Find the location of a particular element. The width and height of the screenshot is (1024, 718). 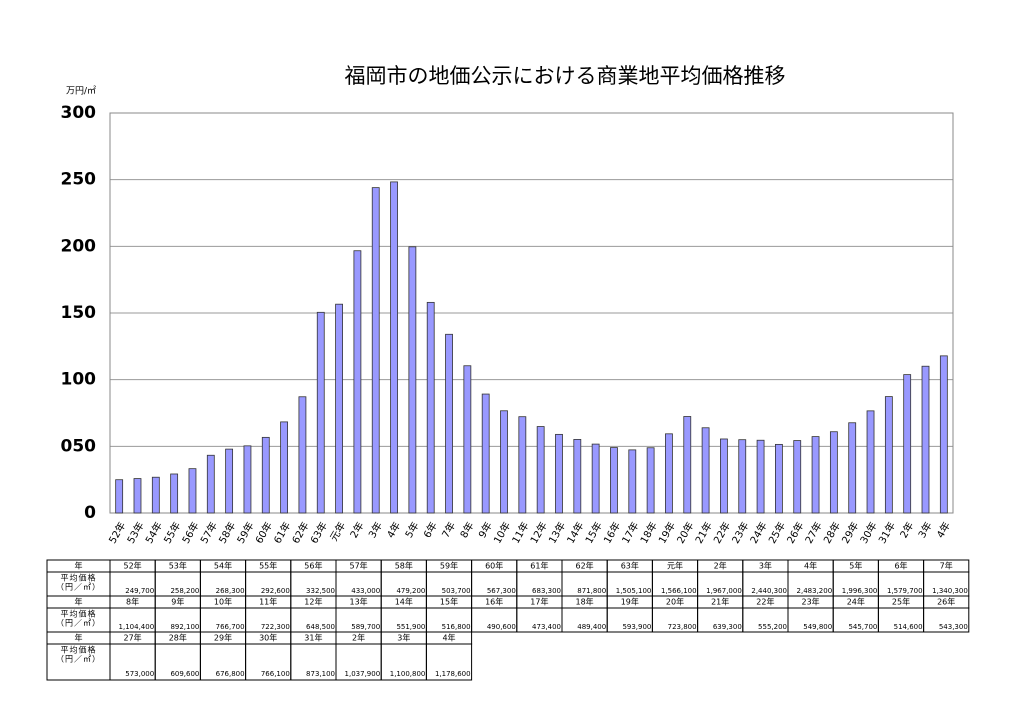

table-year: 14年 is located at coordinates (404, 602).